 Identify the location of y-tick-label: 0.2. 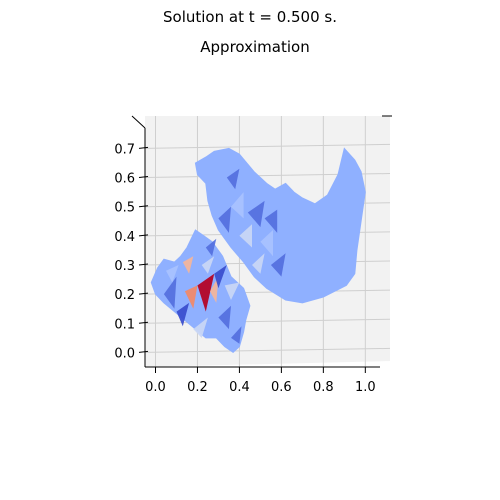
(124, 295).